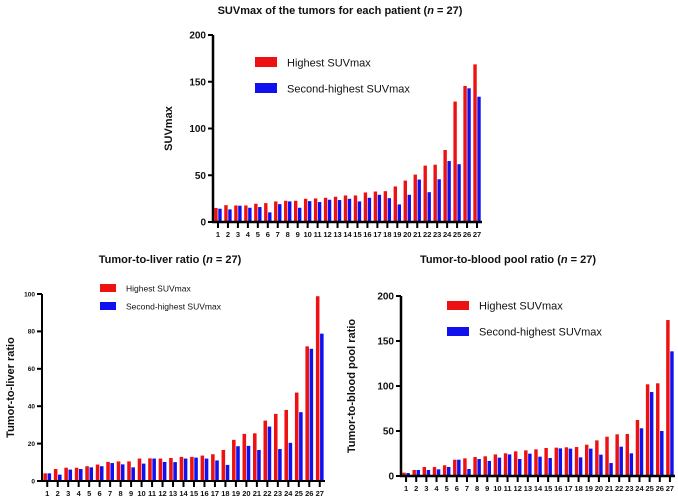  Describe the element at coordinates (457, 488) in the screenshot. I see `x-tick-label: 6` at that location.